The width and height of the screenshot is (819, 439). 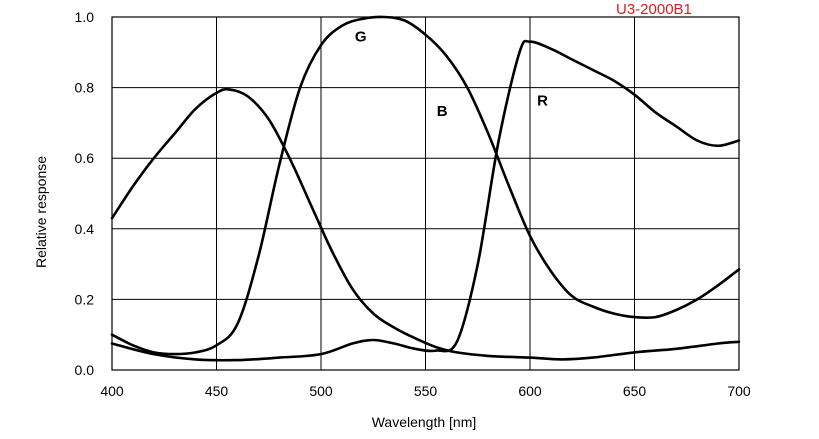 I want to click on y-tick-label: 0.8, so click(x=85, y=88).